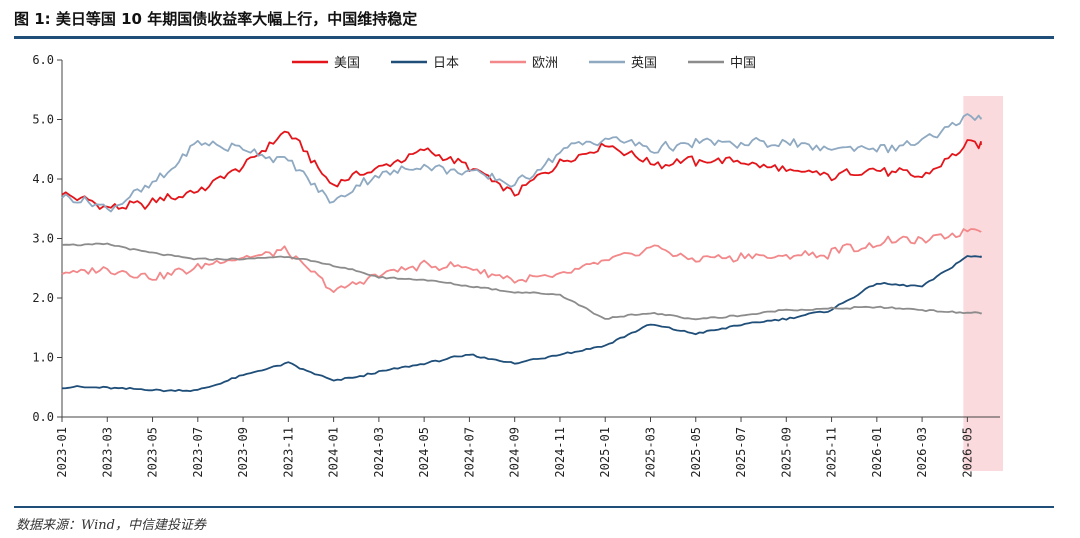 The height and width of the screenshot is (538, 1080). Describe the element at coordinates (469, 452) in the screenshot. I see `x-tick-label: 2024-07` at that location.